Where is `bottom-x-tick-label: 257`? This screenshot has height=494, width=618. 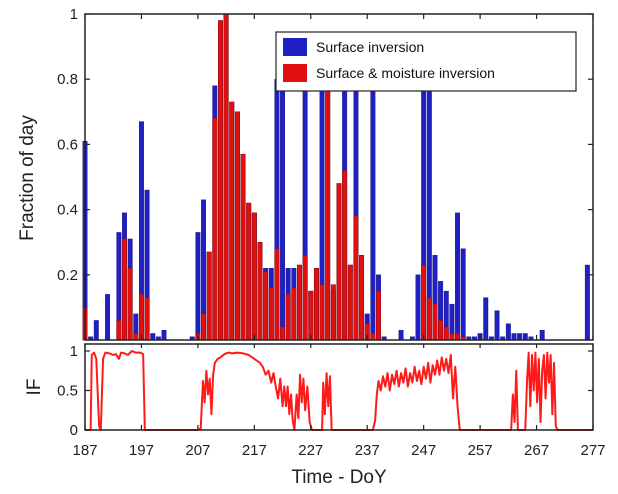
bottom-x-tick-label: 257 is located at coordinates (480, 450).